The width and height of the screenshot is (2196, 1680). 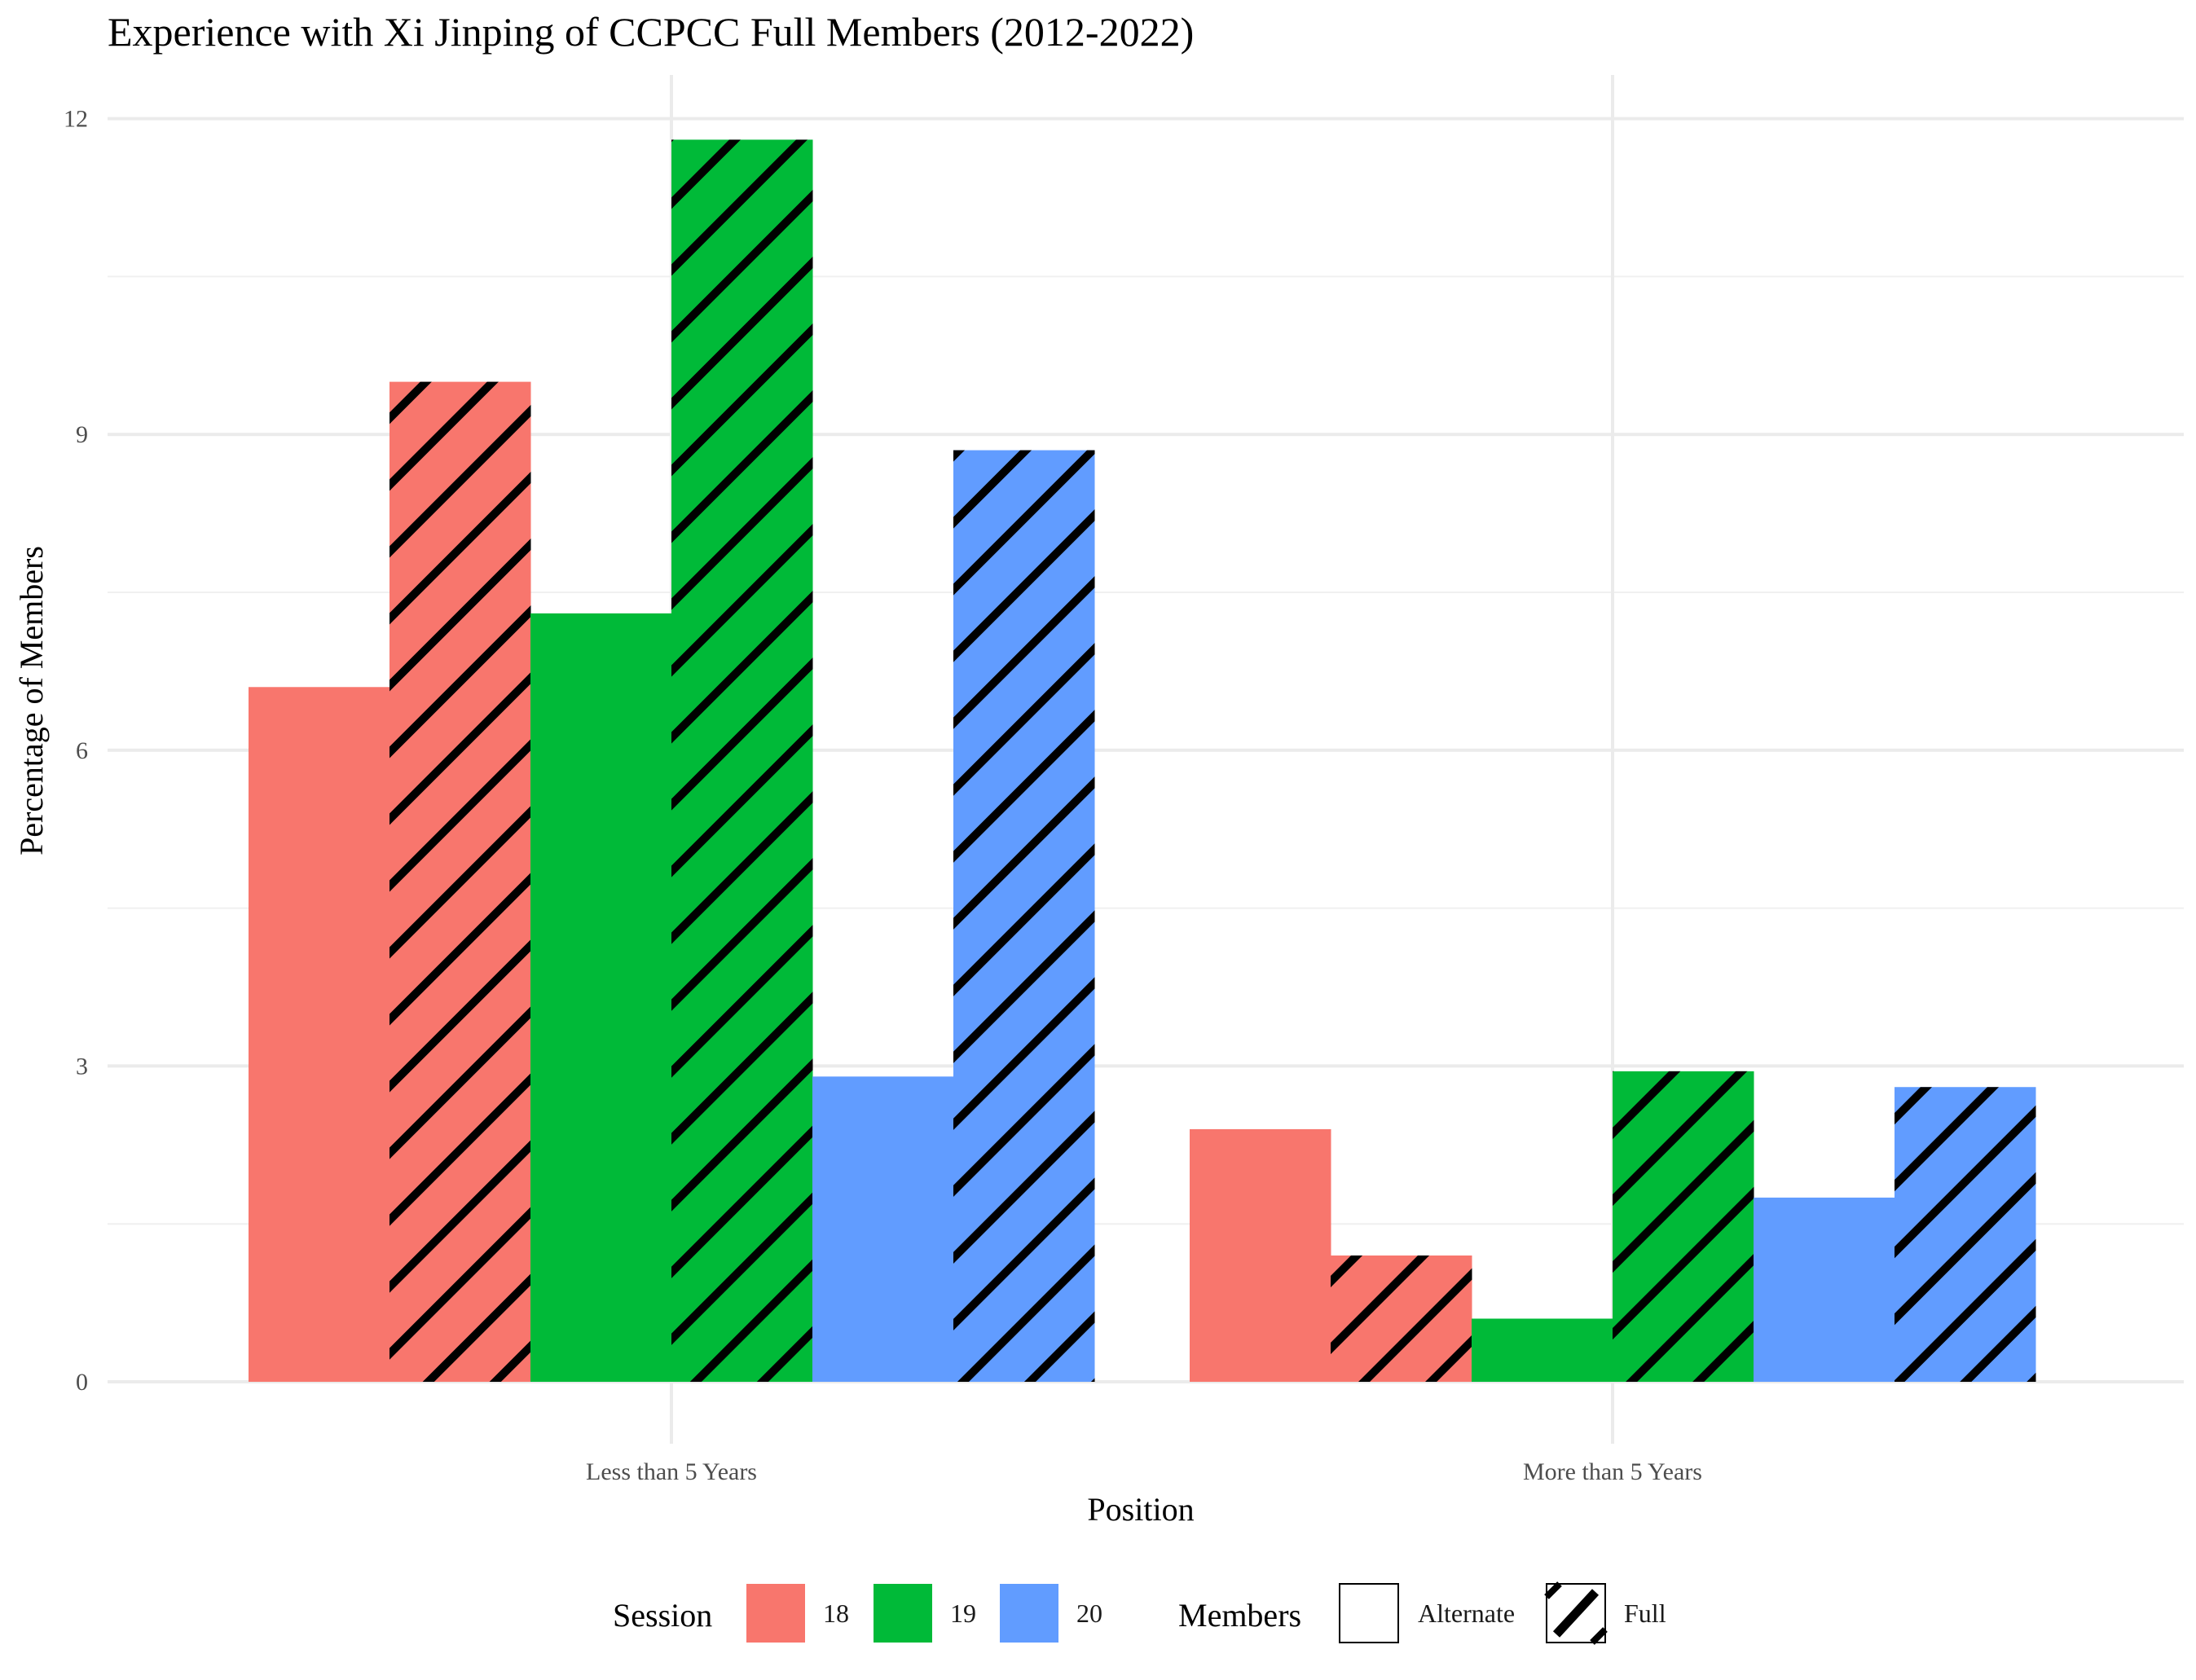 I want to click on legend: Session Members 18 19 20 Alternate Full, so click(x=1139, y=1613).